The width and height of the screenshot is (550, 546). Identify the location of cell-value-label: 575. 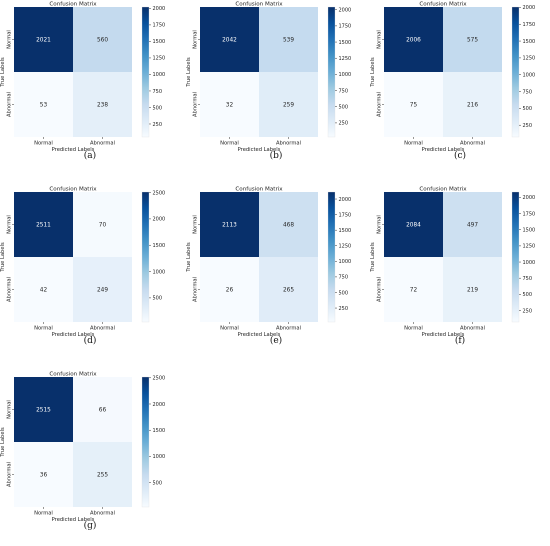
(472, 41).